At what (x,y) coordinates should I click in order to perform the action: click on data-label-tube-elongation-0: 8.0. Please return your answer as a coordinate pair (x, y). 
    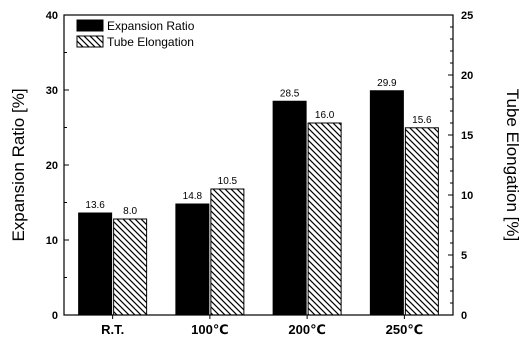
    Looking at the image, I should click on (130, 211).